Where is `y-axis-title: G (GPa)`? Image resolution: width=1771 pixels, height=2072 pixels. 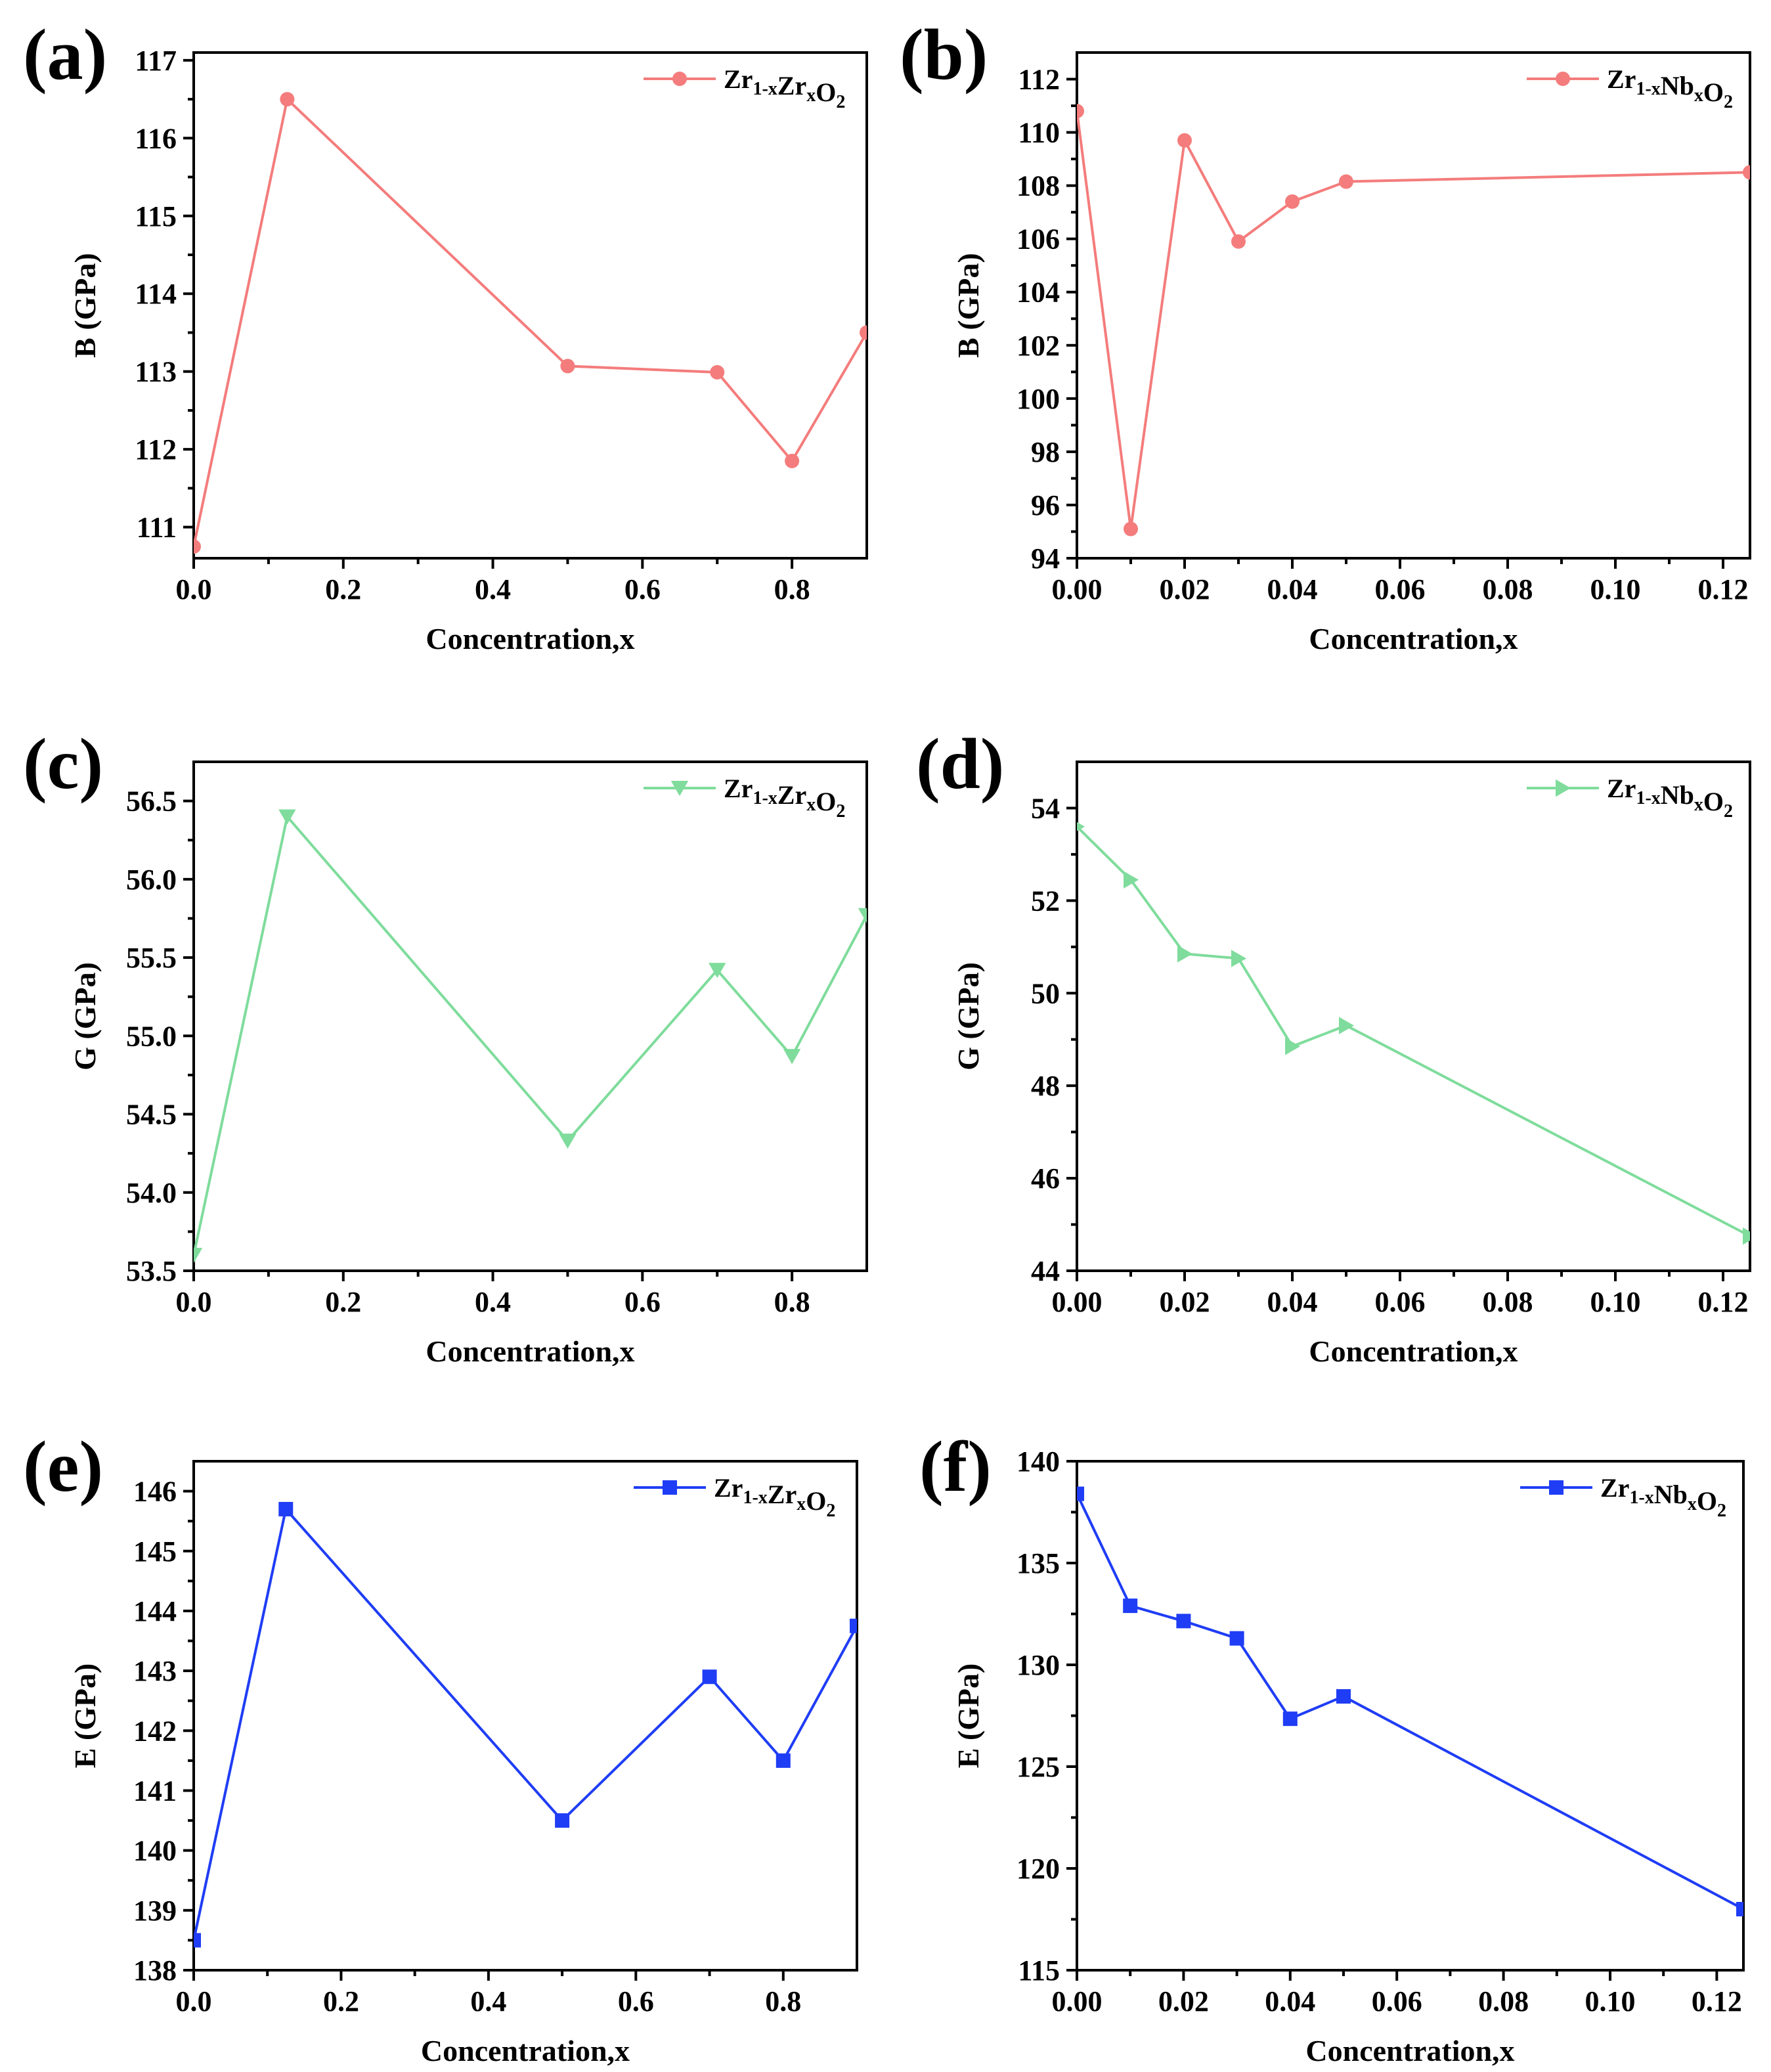
y-axis-title: G (GPa) is located at coordinates (85, 1016).